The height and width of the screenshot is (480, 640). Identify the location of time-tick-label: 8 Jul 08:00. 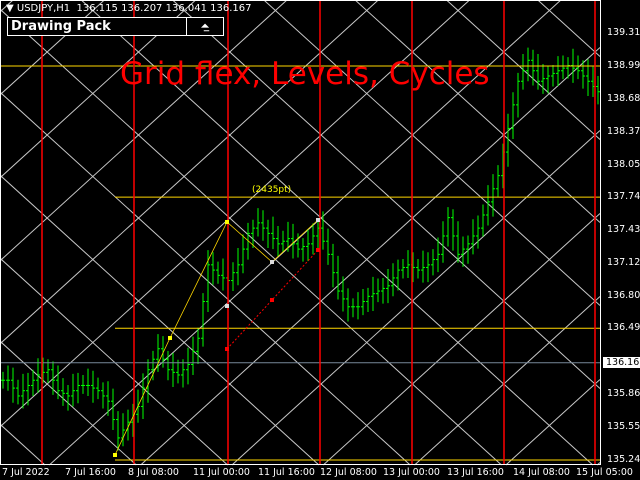
(153, 472).